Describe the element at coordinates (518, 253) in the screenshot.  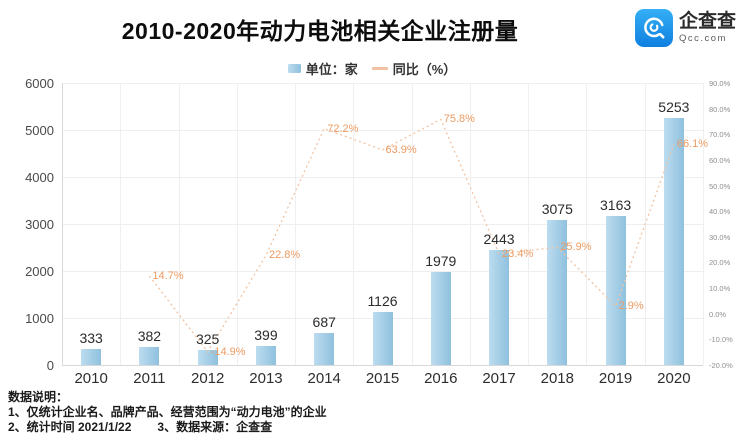
I see `line-value-label: 23.4%` at that location.